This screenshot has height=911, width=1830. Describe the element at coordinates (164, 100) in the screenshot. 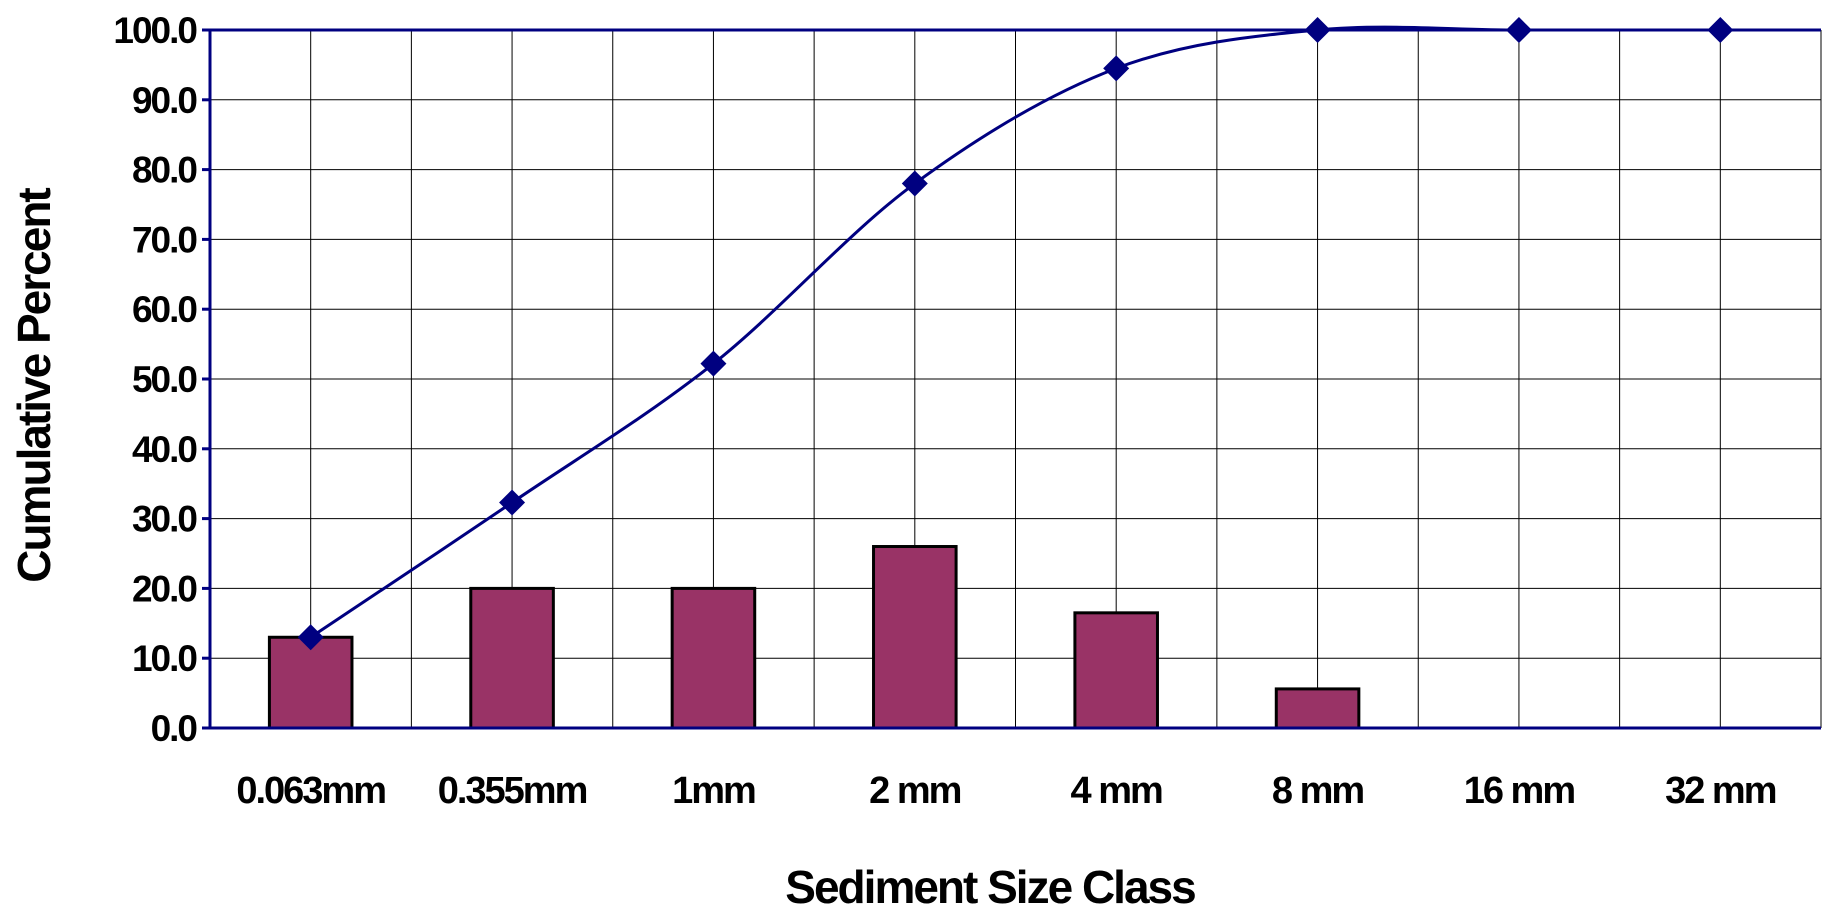

I see `y-tick-label: 90.0` at that location.